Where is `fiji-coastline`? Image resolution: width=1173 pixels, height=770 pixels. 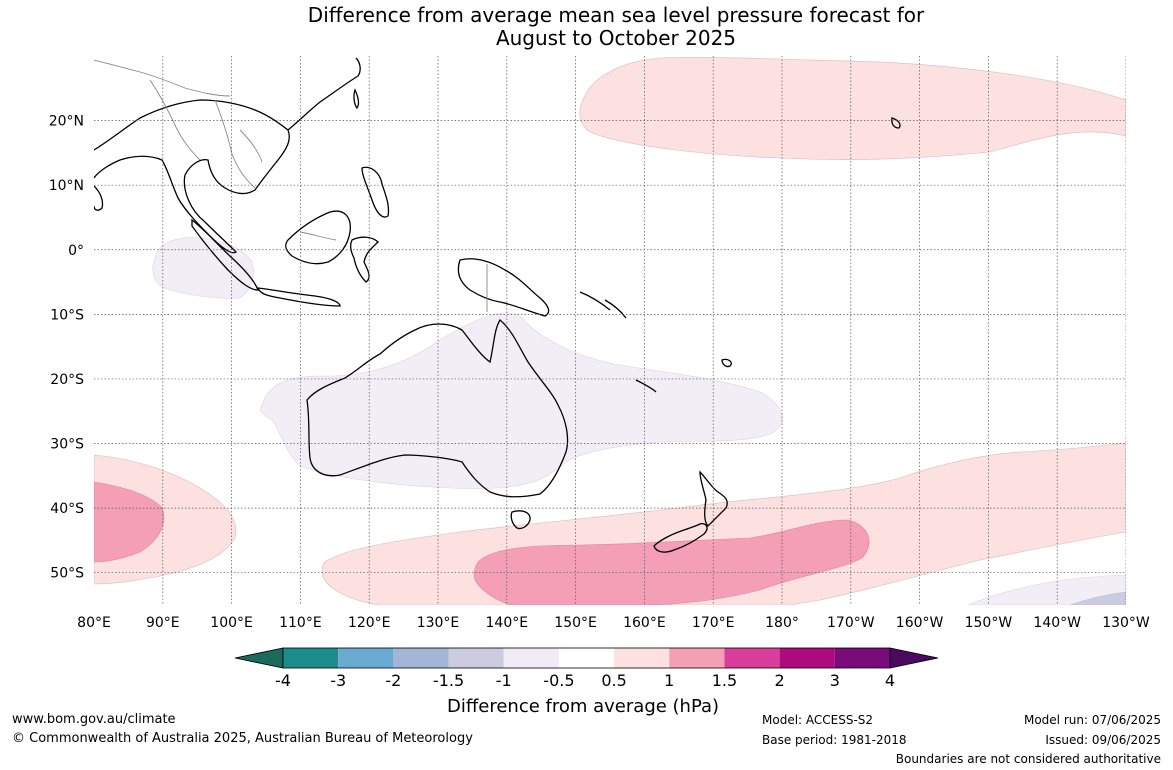
fiji-coastline is located at coordinates (726, 363).